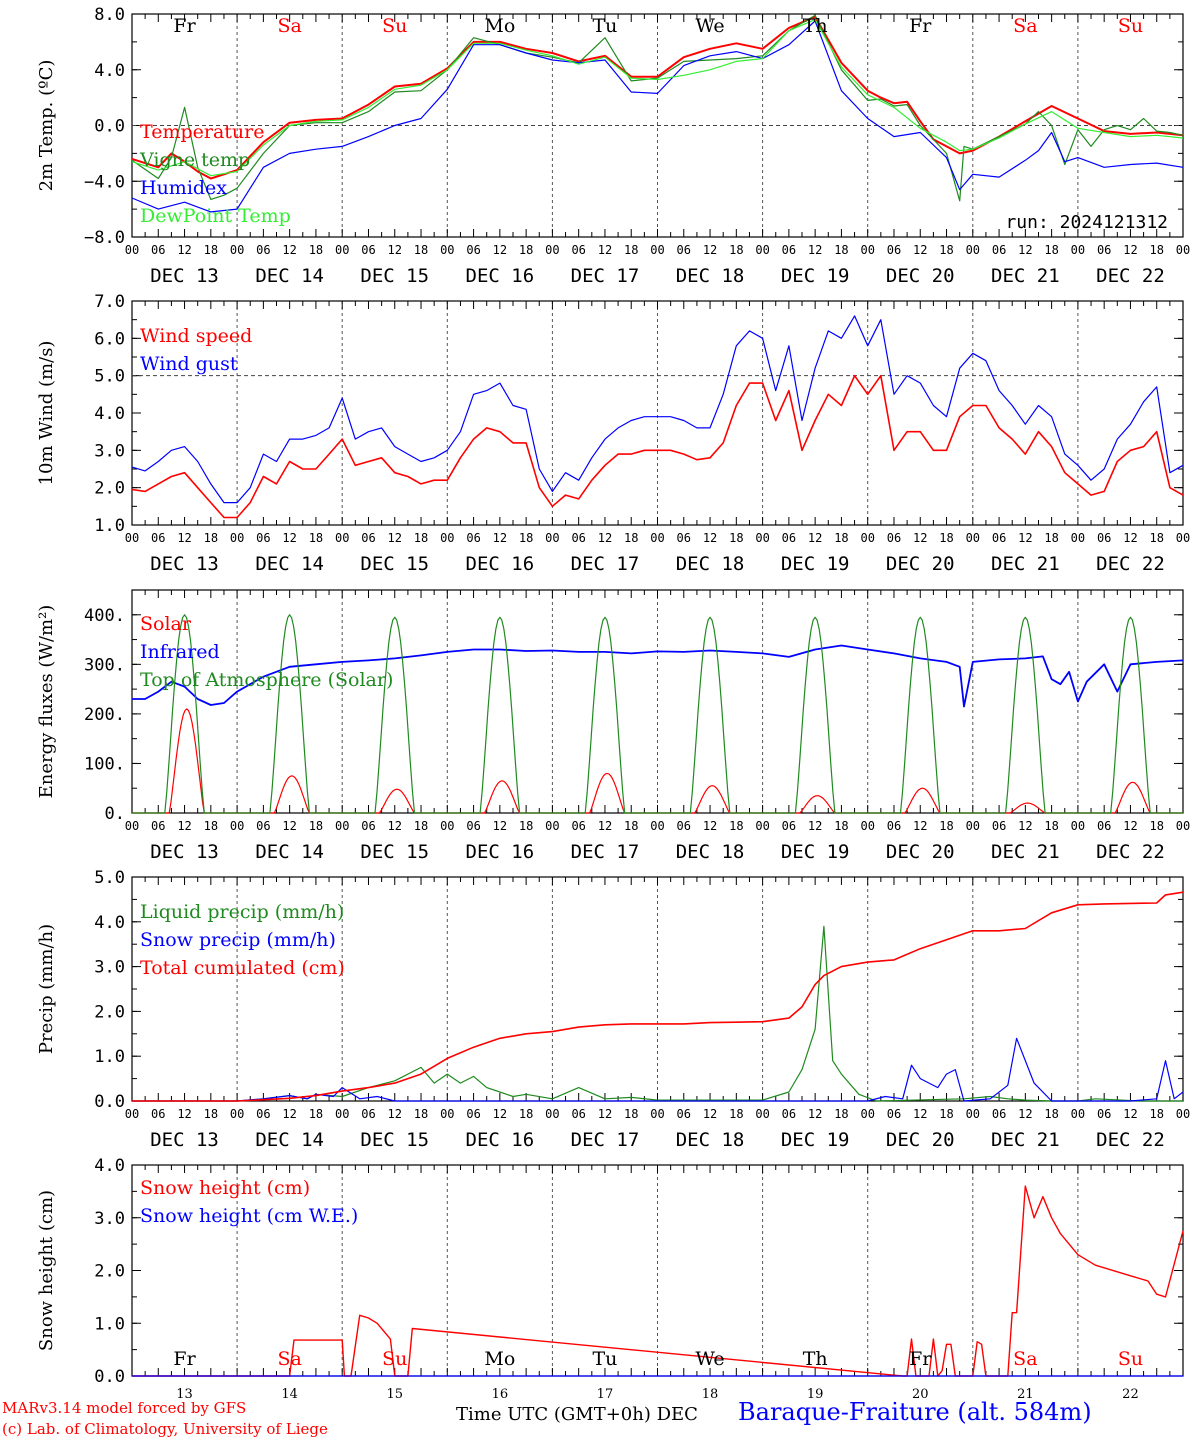 The image size is (1194, 1440). What do you see at coordinates (658, 676) in the screenshot?
I see `series-infrared` at bounding box center [658, 676].